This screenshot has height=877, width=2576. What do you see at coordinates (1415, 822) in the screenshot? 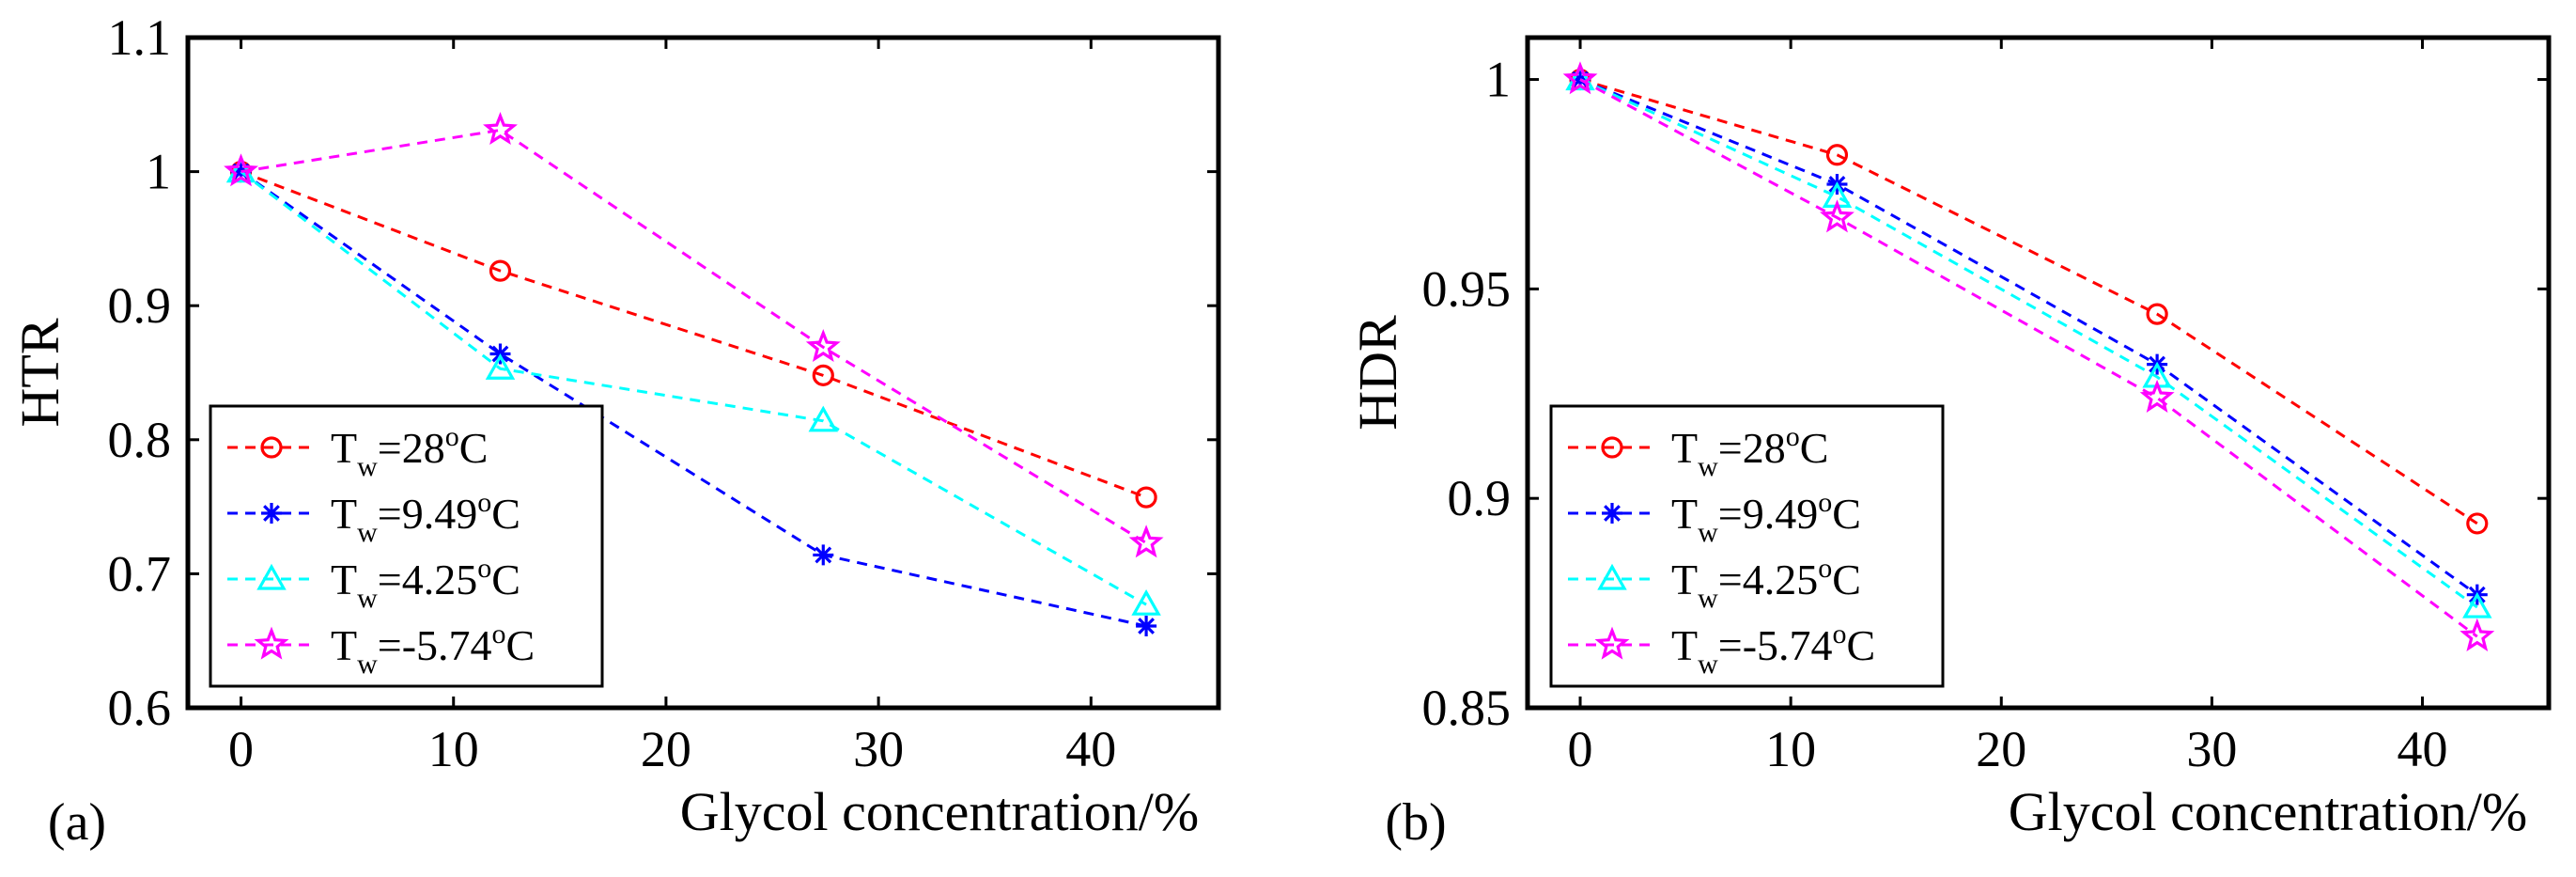
I see `panel-label: (b)` at bounding box center [1415, 822].